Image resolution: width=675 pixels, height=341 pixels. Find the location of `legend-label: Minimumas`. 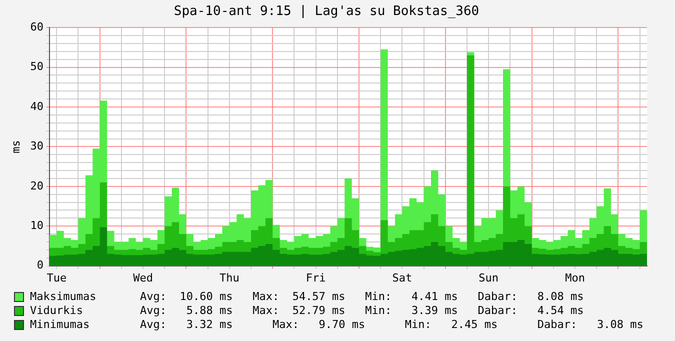

legend-label: Minimumas is located at coordinates (60, 325).